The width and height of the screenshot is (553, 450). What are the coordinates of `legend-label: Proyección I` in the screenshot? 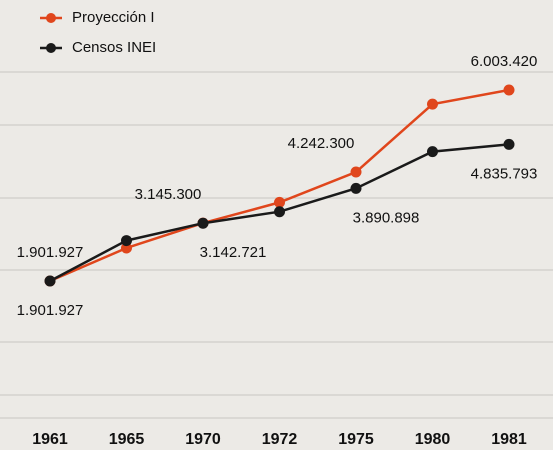 It's located at (113, 17).